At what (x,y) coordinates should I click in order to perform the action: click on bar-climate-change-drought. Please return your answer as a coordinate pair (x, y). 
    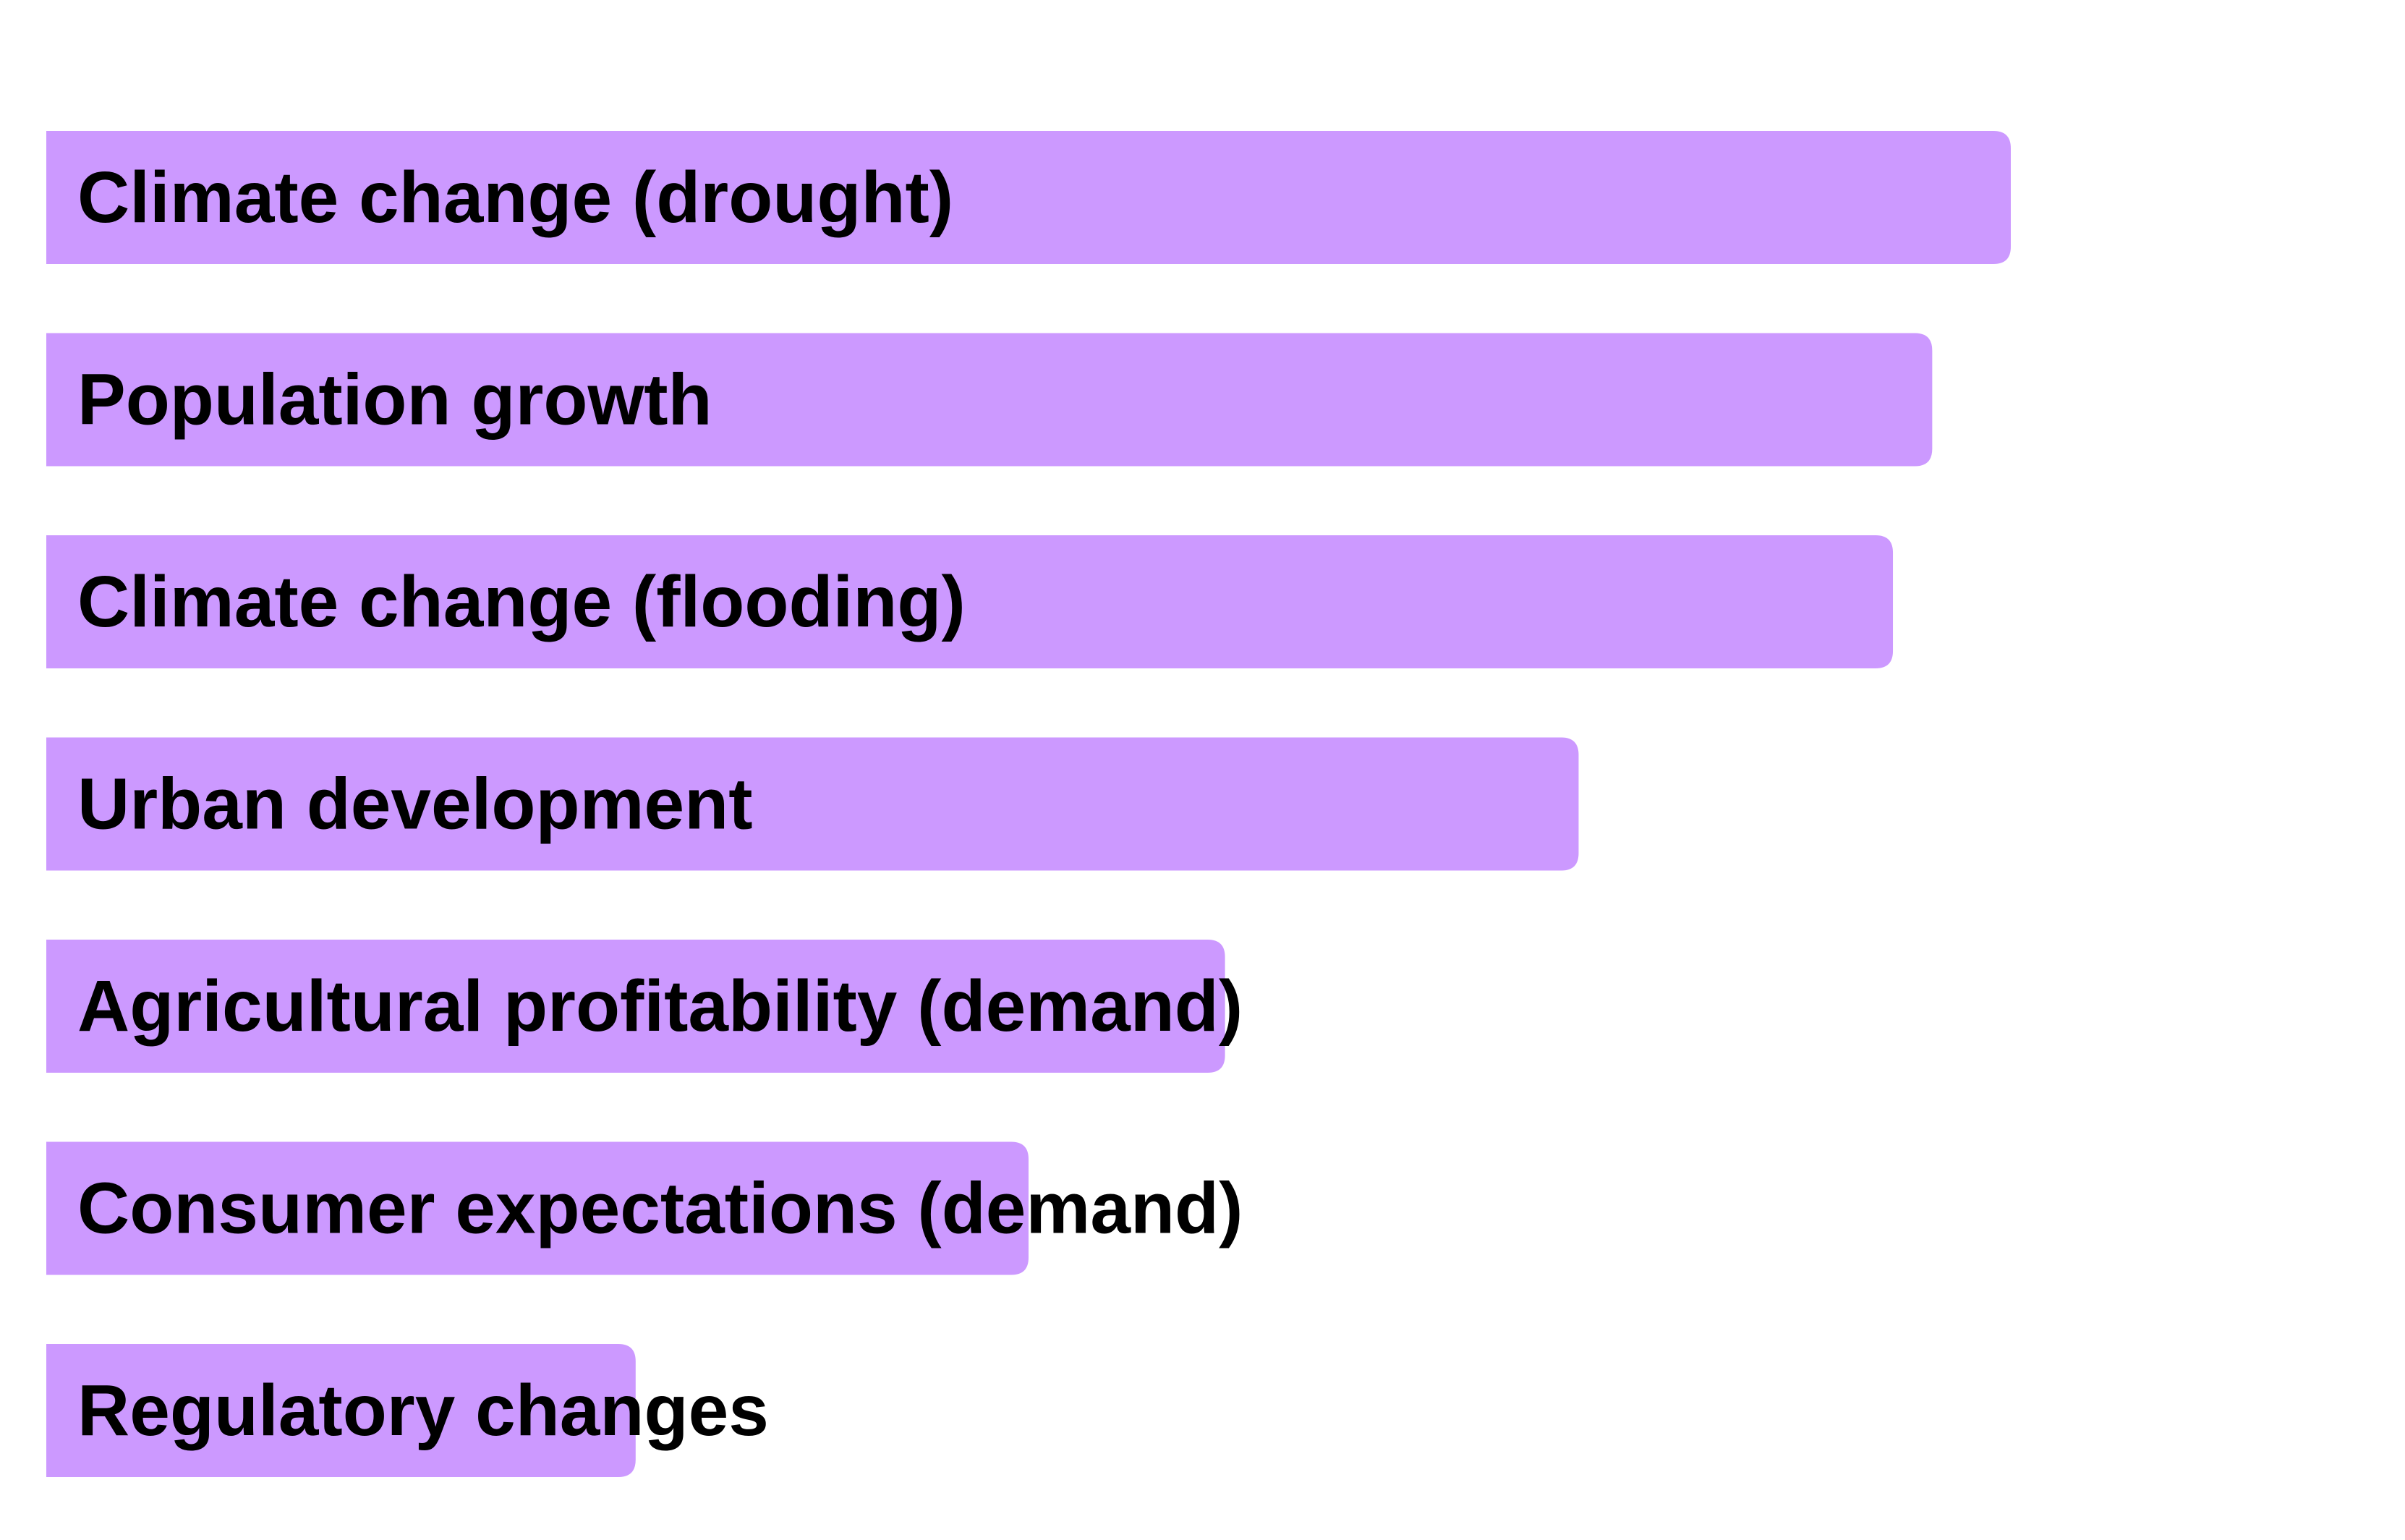
    Looking at the image, I should click on (1028, 198).